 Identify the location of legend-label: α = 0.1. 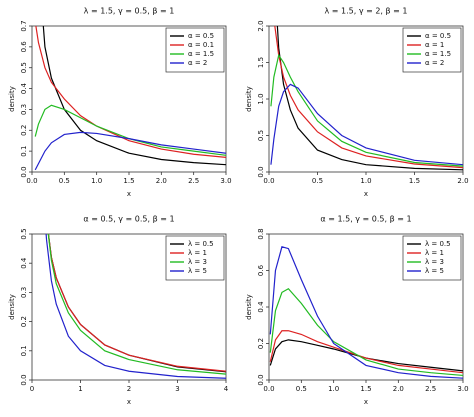
(201, 45).